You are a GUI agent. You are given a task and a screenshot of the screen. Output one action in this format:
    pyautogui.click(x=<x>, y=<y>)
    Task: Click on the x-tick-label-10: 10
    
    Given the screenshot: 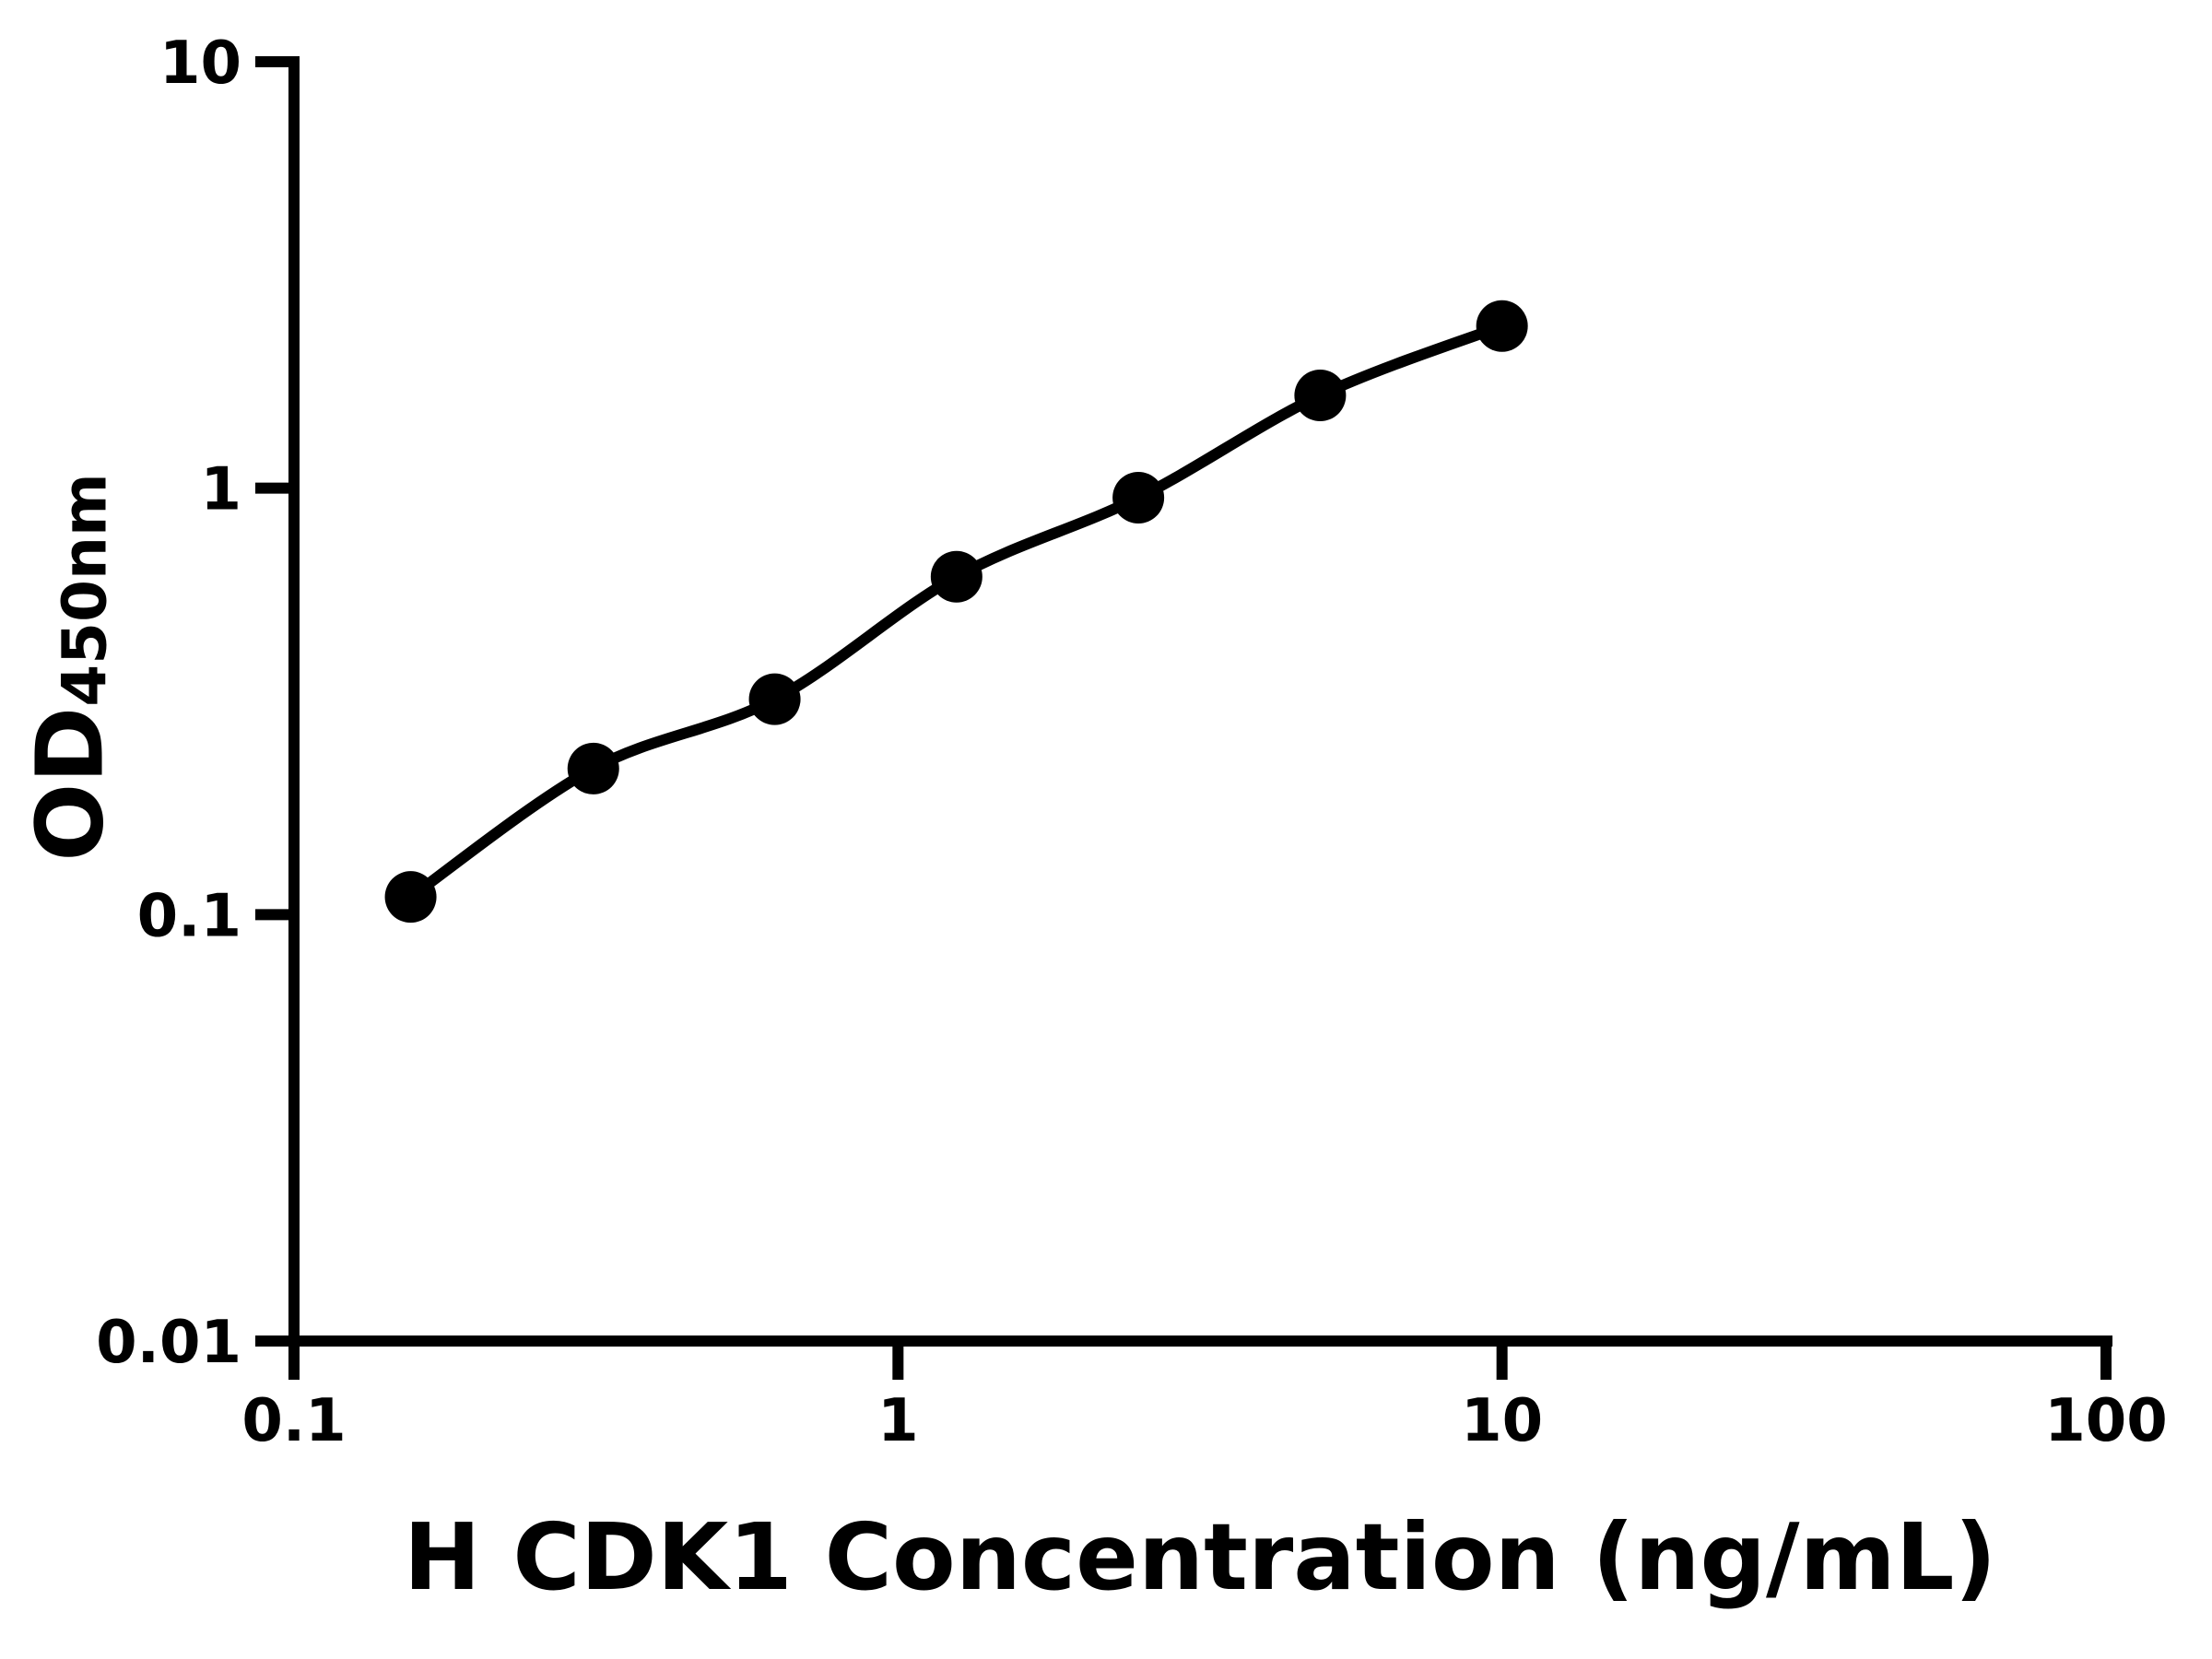 What is the action you would take?
    pyautogui.click(x=1502, y=1421)
    